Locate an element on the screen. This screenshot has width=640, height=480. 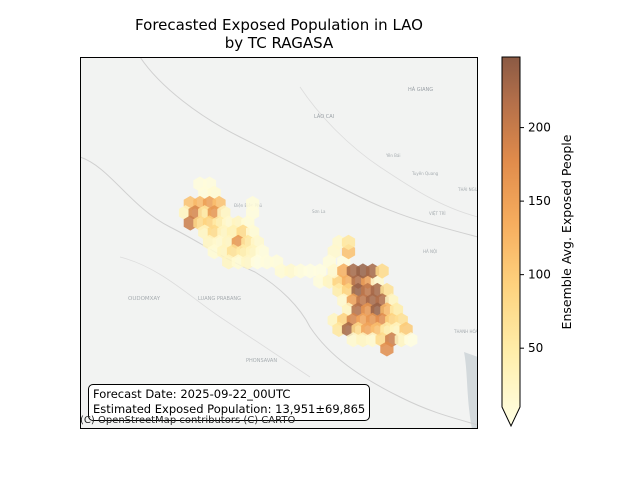
colorbar-tick-label: 50 is located at coordinates (535, 348).